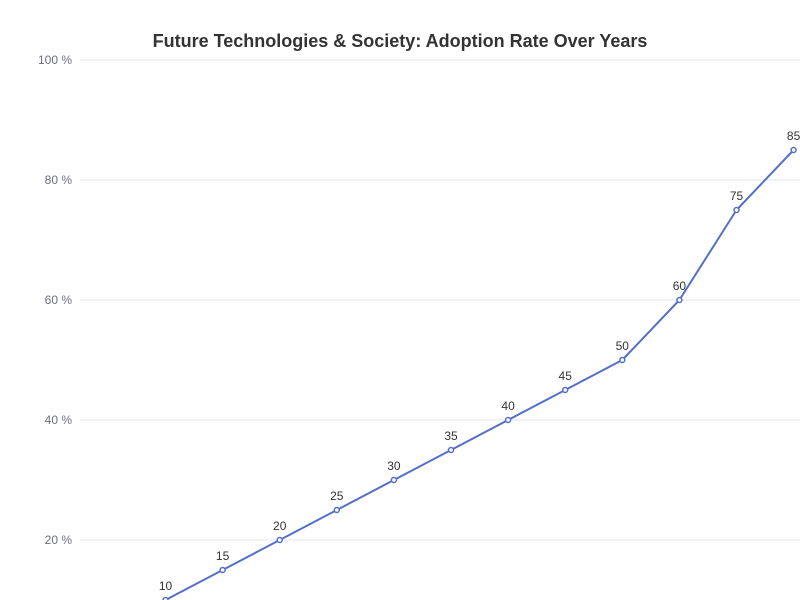  Describe the element at coordinates (508, 406) in the screenshot. I see `data-label: 40` at that location.